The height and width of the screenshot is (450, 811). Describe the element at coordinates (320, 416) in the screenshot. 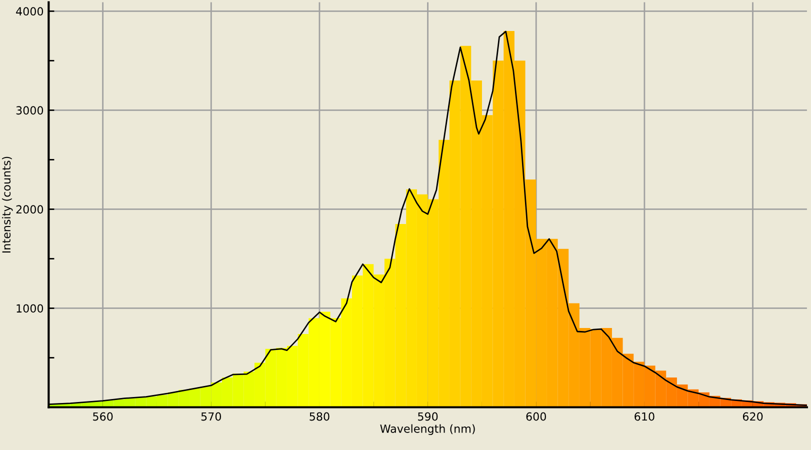

I see `x-tick-label: 580` at that location.